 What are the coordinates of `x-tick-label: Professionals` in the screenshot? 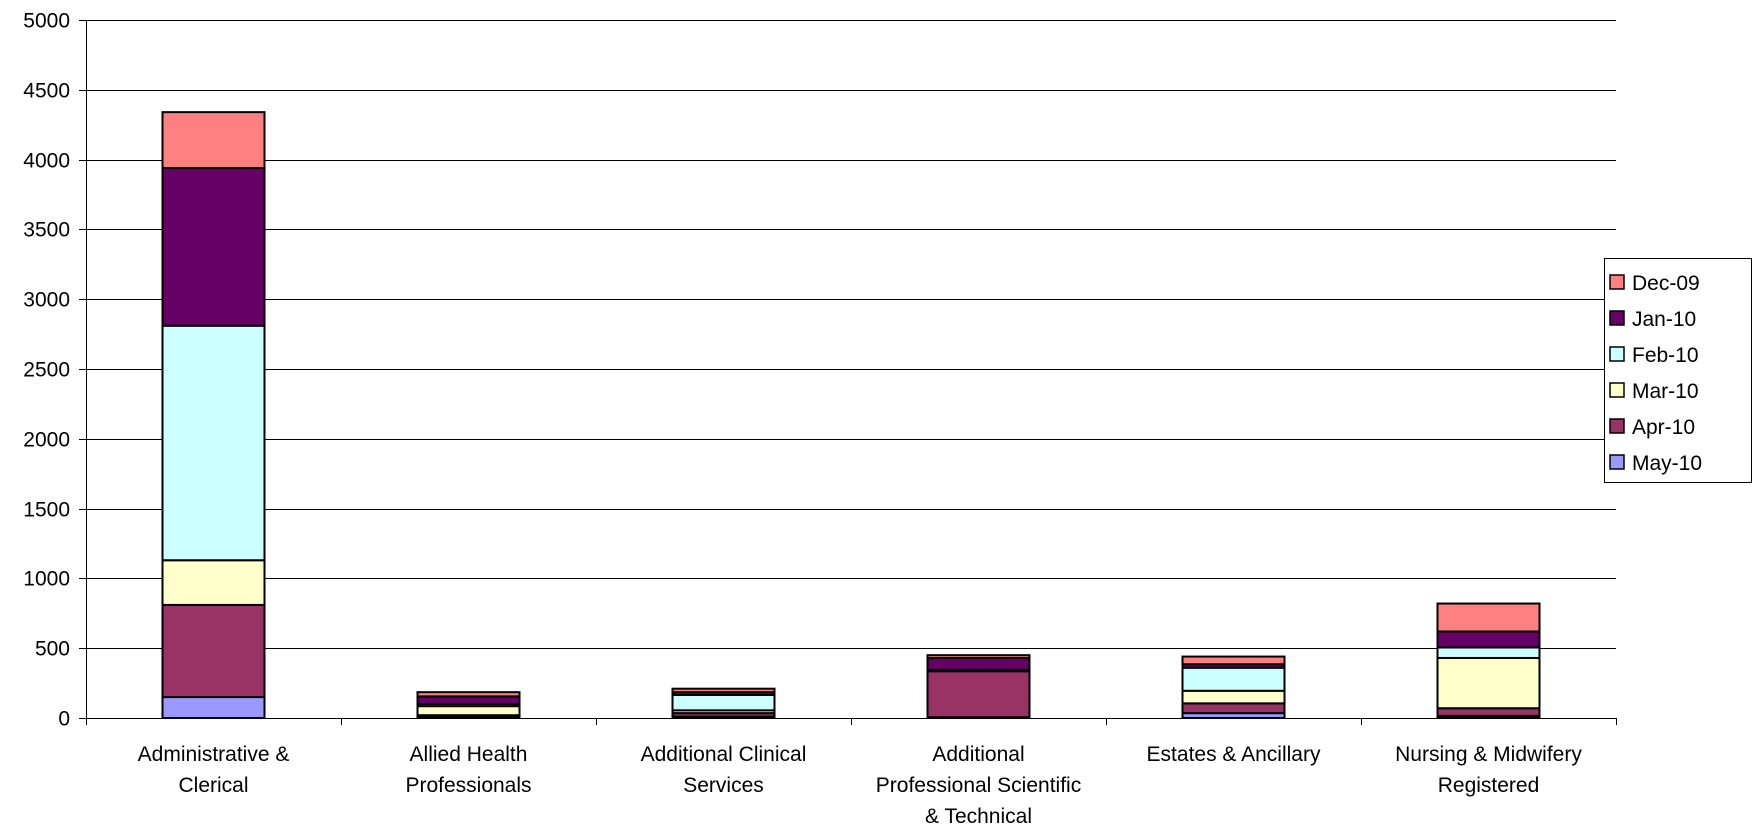 It's located at (468, 785).